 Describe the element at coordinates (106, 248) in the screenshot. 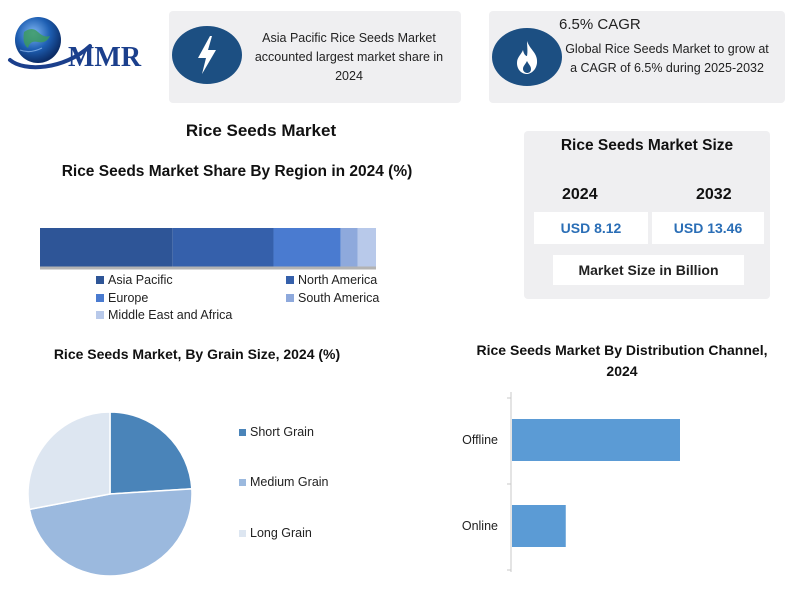

I see `region-bar-segment-asia-paci-c` at that location.